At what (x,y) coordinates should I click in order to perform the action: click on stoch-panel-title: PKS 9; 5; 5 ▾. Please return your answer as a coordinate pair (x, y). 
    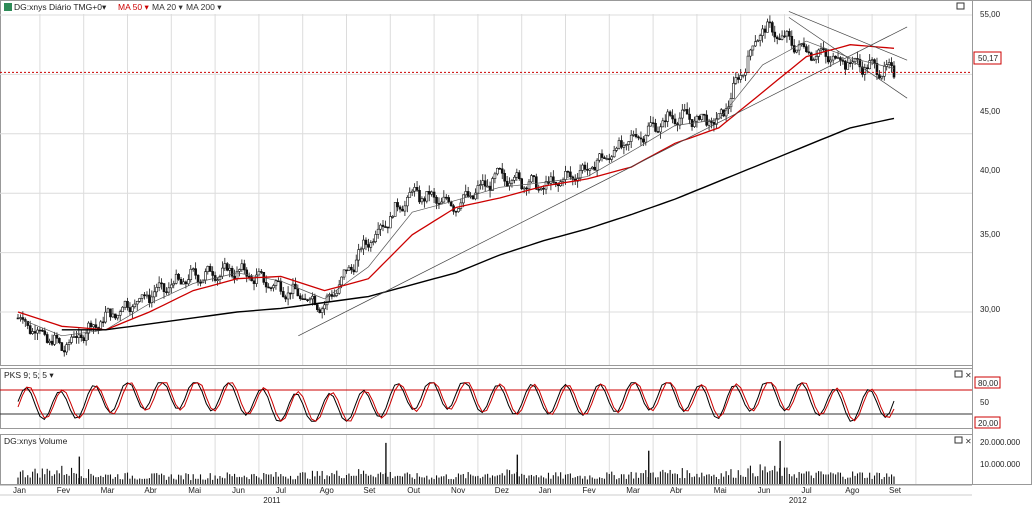
    Looking at the image, I should click on (29, 375).